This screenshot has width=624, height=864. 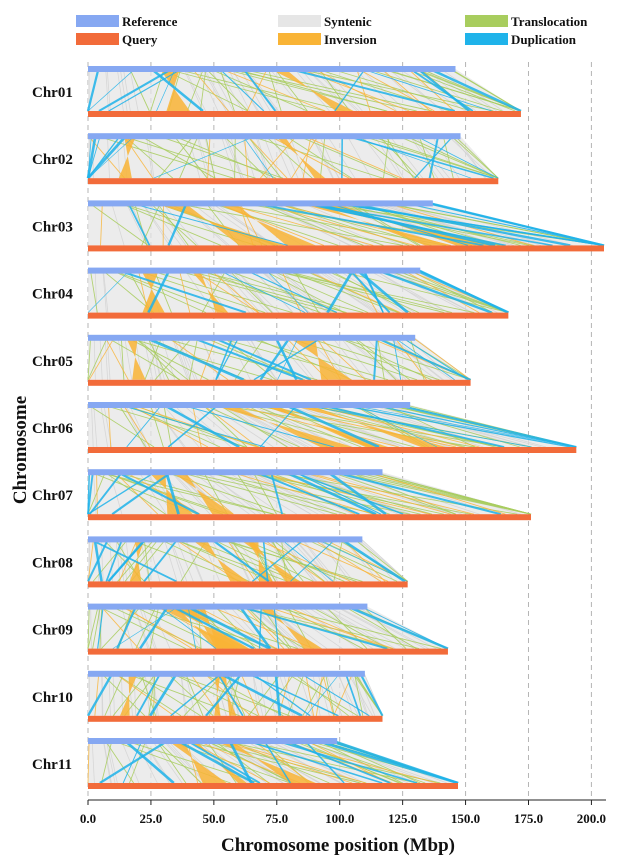 I want to click on y-axis-title: Chromosome, so click(x=20, y=450).